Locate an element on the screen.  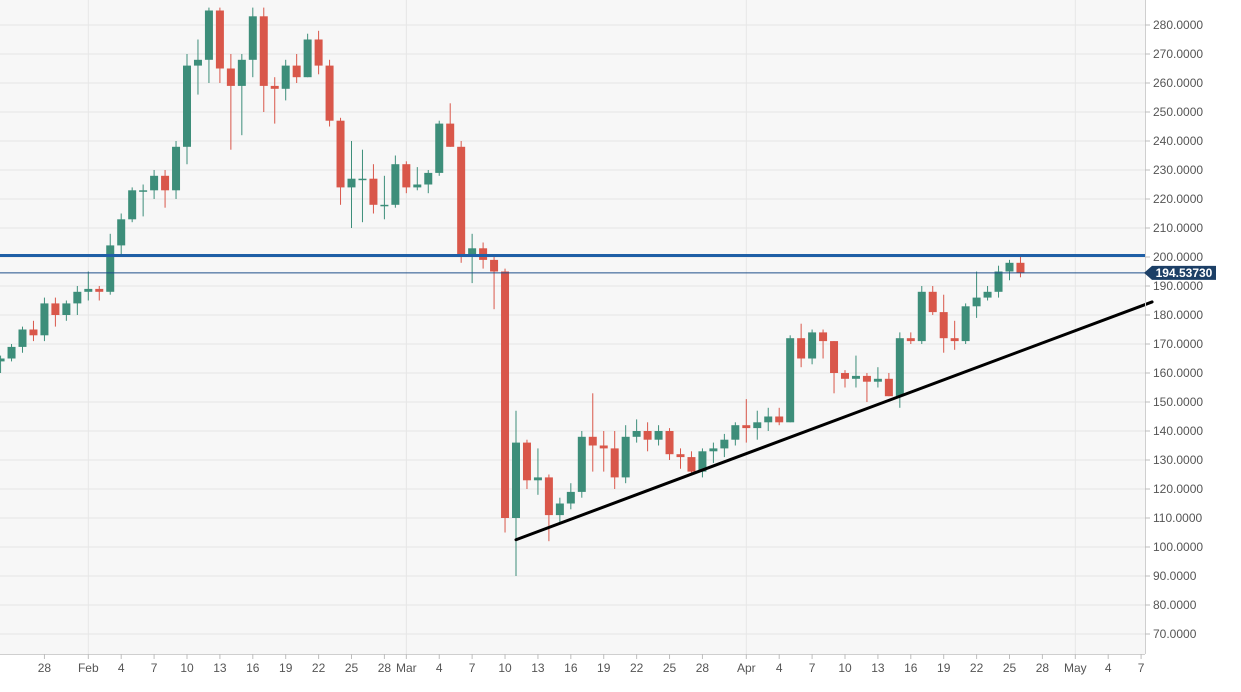
x-tick-label: 10 is located at coordinates (187, 668).